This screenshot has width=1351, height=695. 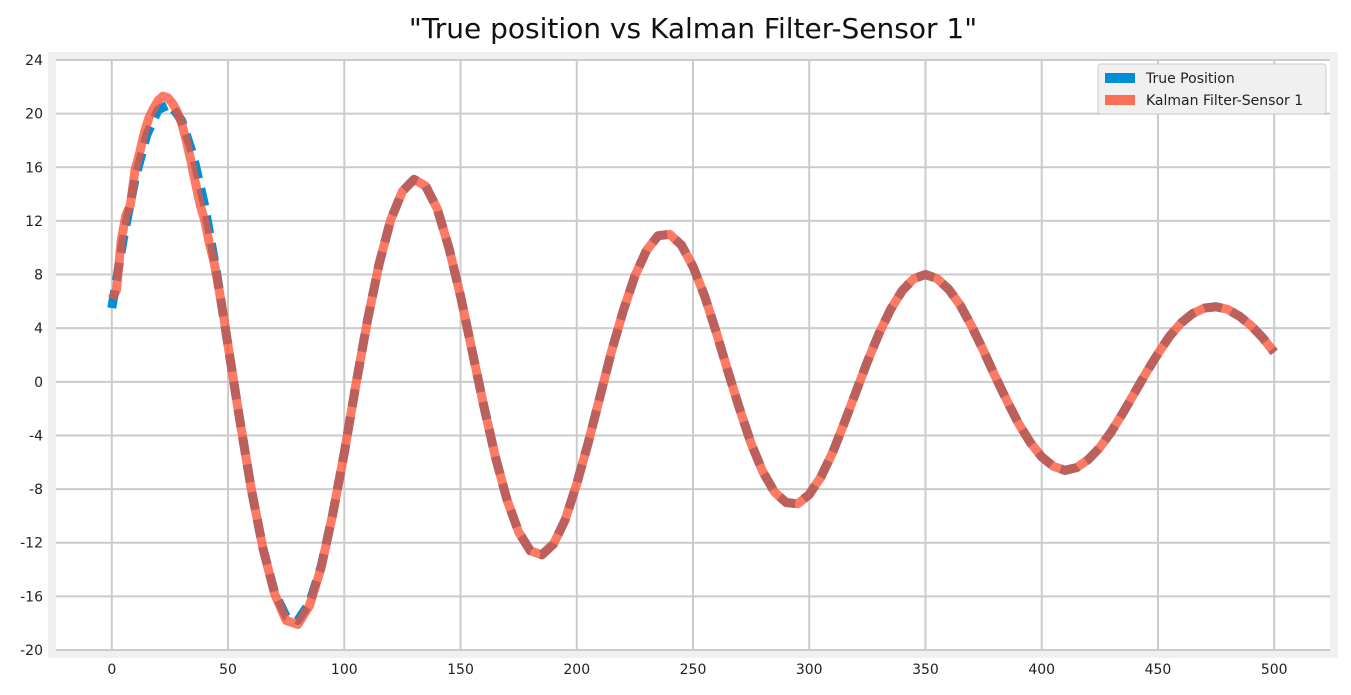 I want to click on x-tick-label: 350, so click(x=925, y=670).